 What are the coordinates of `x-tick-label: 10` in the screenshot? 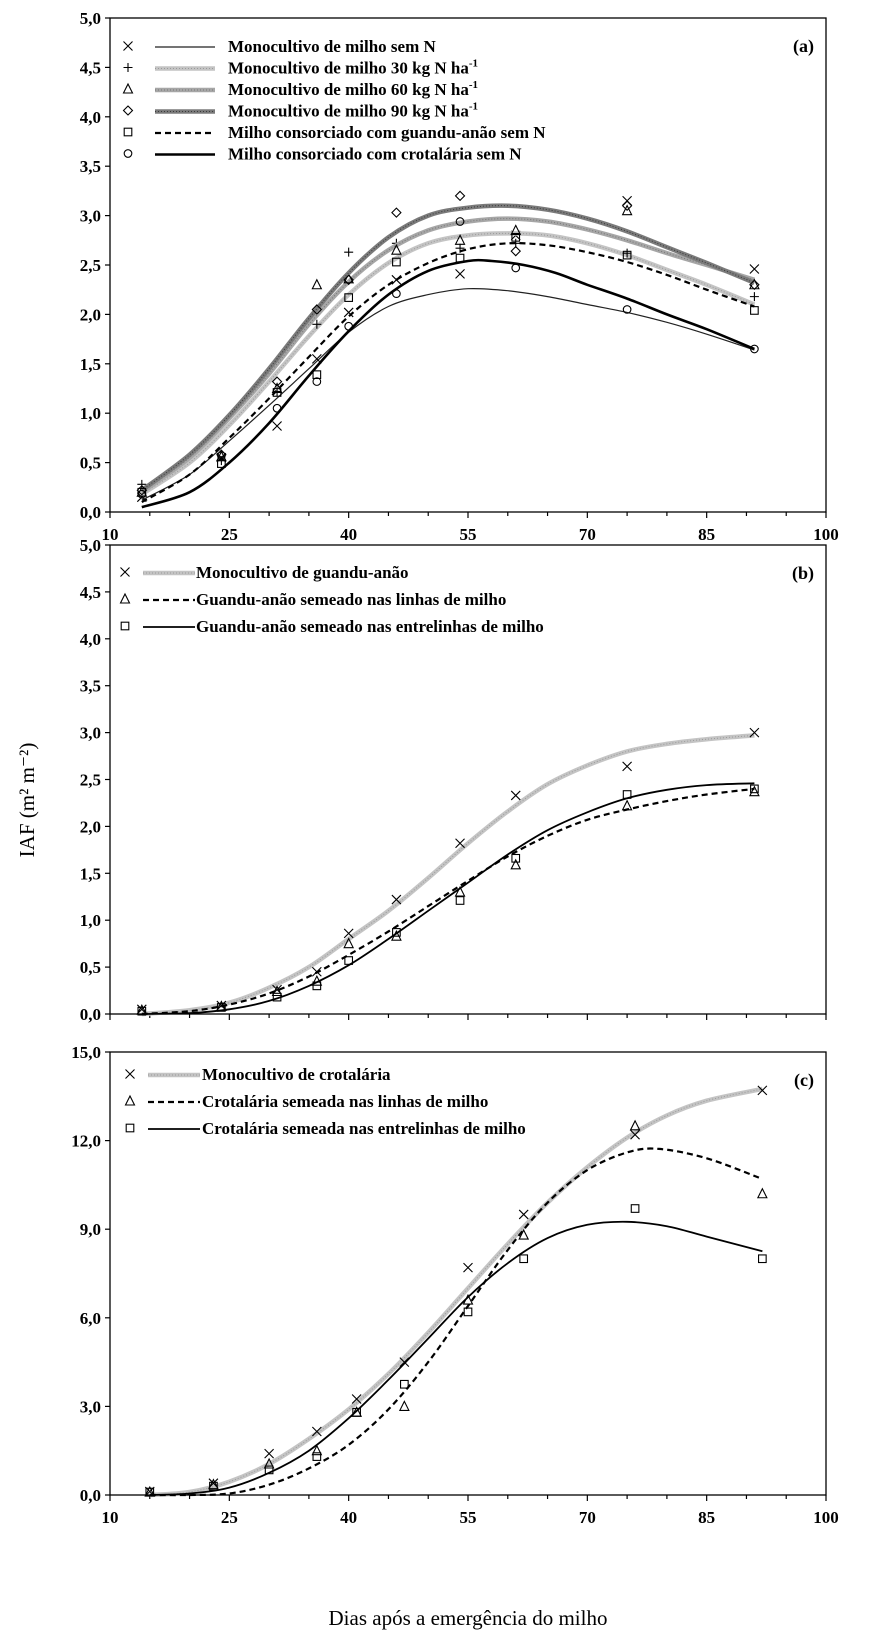 It's located at (110, 1517).